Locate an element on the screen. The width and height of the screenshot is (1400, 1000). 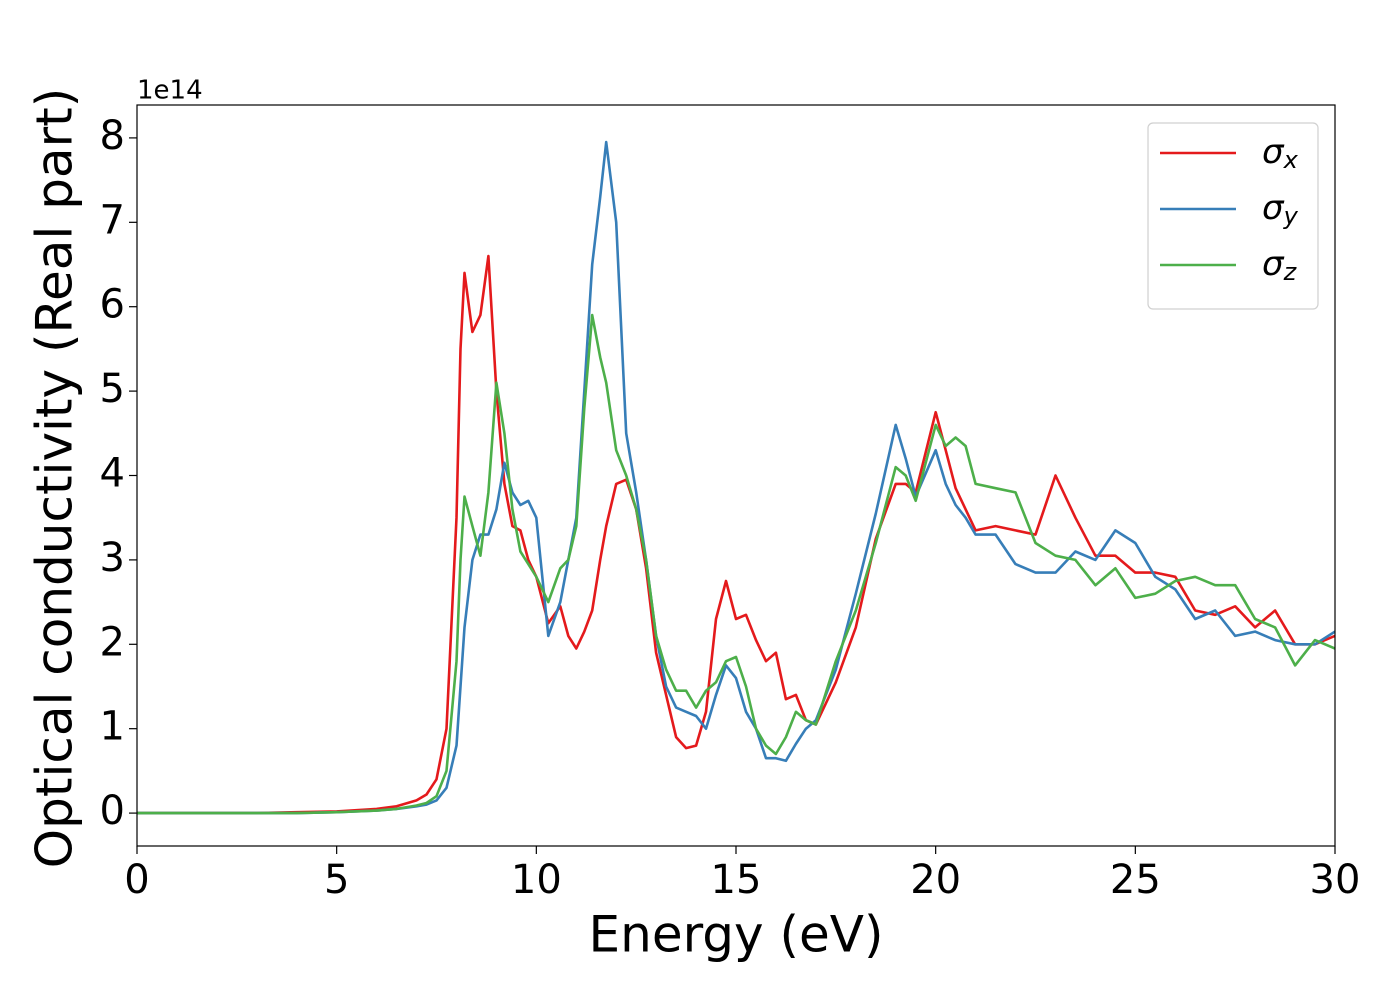
x-tick-label: 20 is located at coordinates (935, 880).